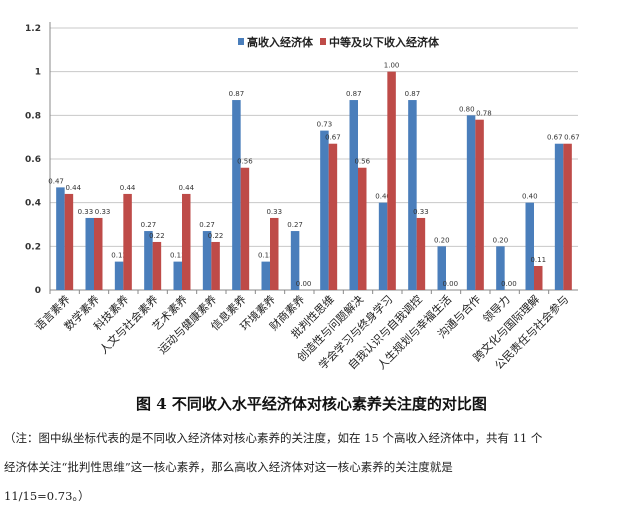 The image size is (623, 508). I want to click on y-tick-label: 0.2, so click(33, 247).